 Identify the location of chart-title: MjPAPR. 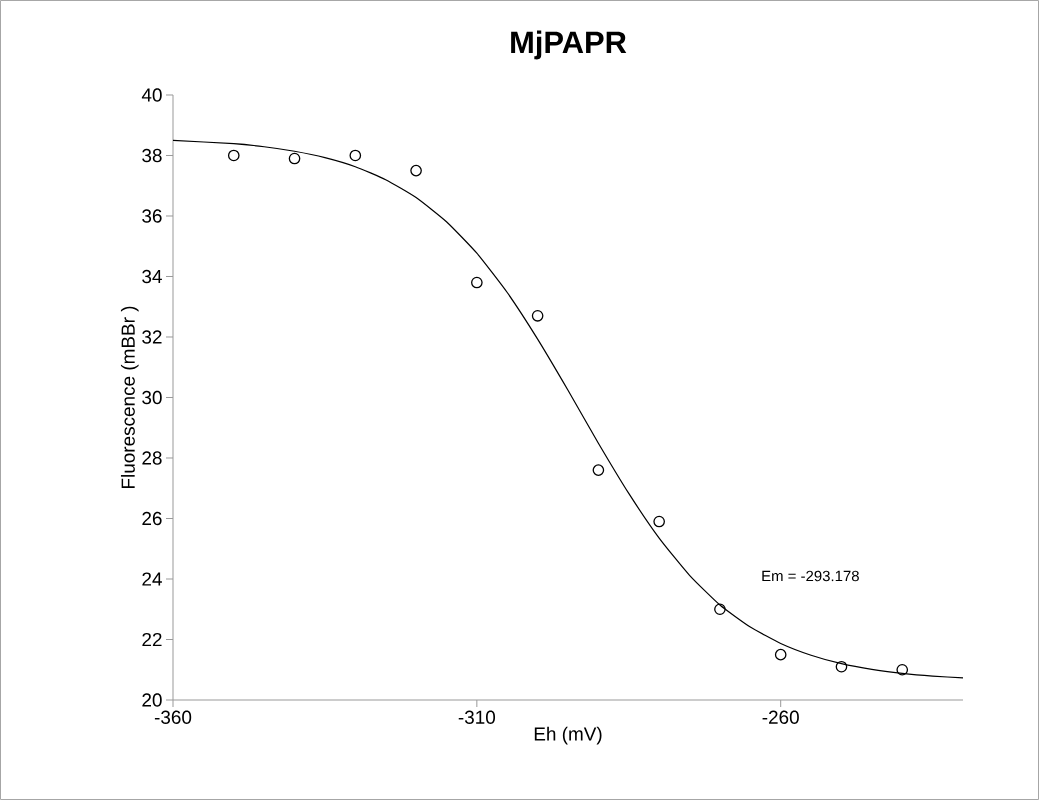
(569, 45).